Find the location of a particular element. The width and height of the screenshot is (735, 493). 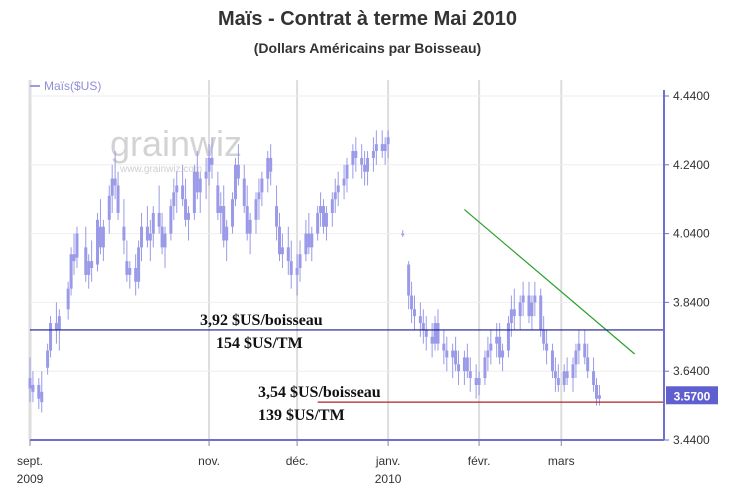

x-tick-label: sept. is located at coordinates (30, 461).